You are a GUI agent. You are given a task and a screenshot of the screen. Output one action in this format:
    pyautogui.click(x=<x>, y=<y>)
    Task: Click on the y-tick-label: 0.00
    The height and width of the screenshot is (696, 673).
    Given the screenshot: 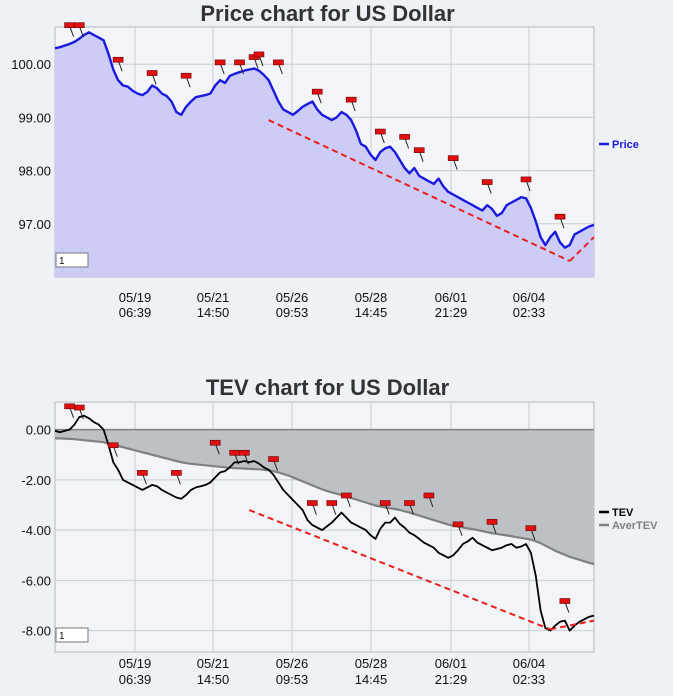 What is the action you would take?
    pyautogui.click(x=38, y=430)
    